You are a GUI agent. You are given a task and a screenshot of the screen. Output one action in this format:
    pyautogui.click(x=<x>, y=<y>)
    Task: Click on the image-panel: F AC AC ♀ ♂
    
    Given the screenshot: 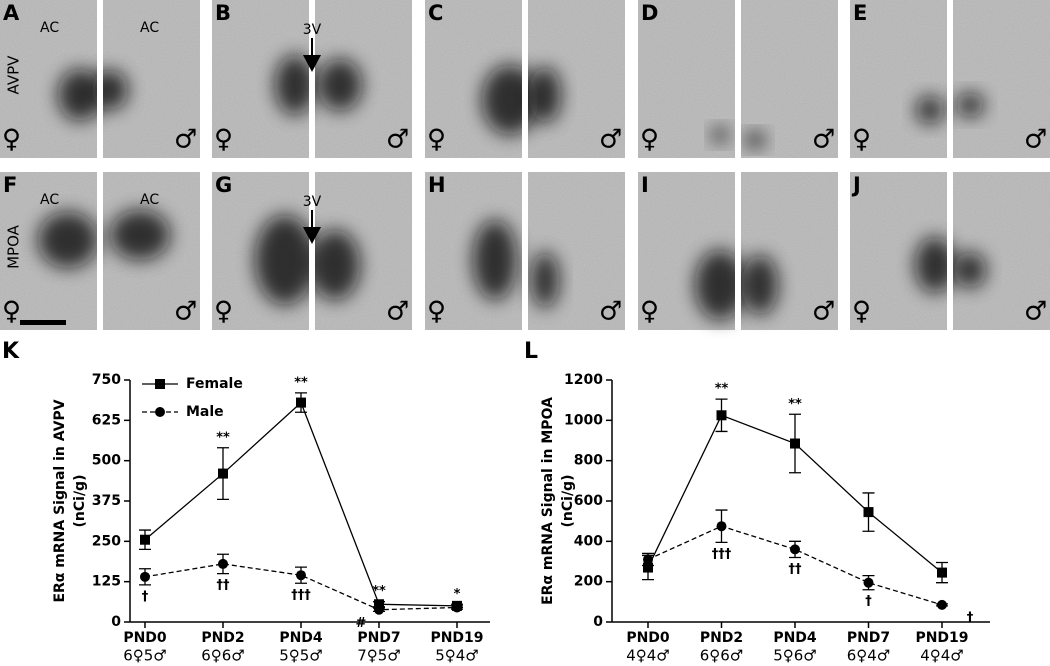 What is the action you would take?
    pyautogui.click(x=100, y=251)
    